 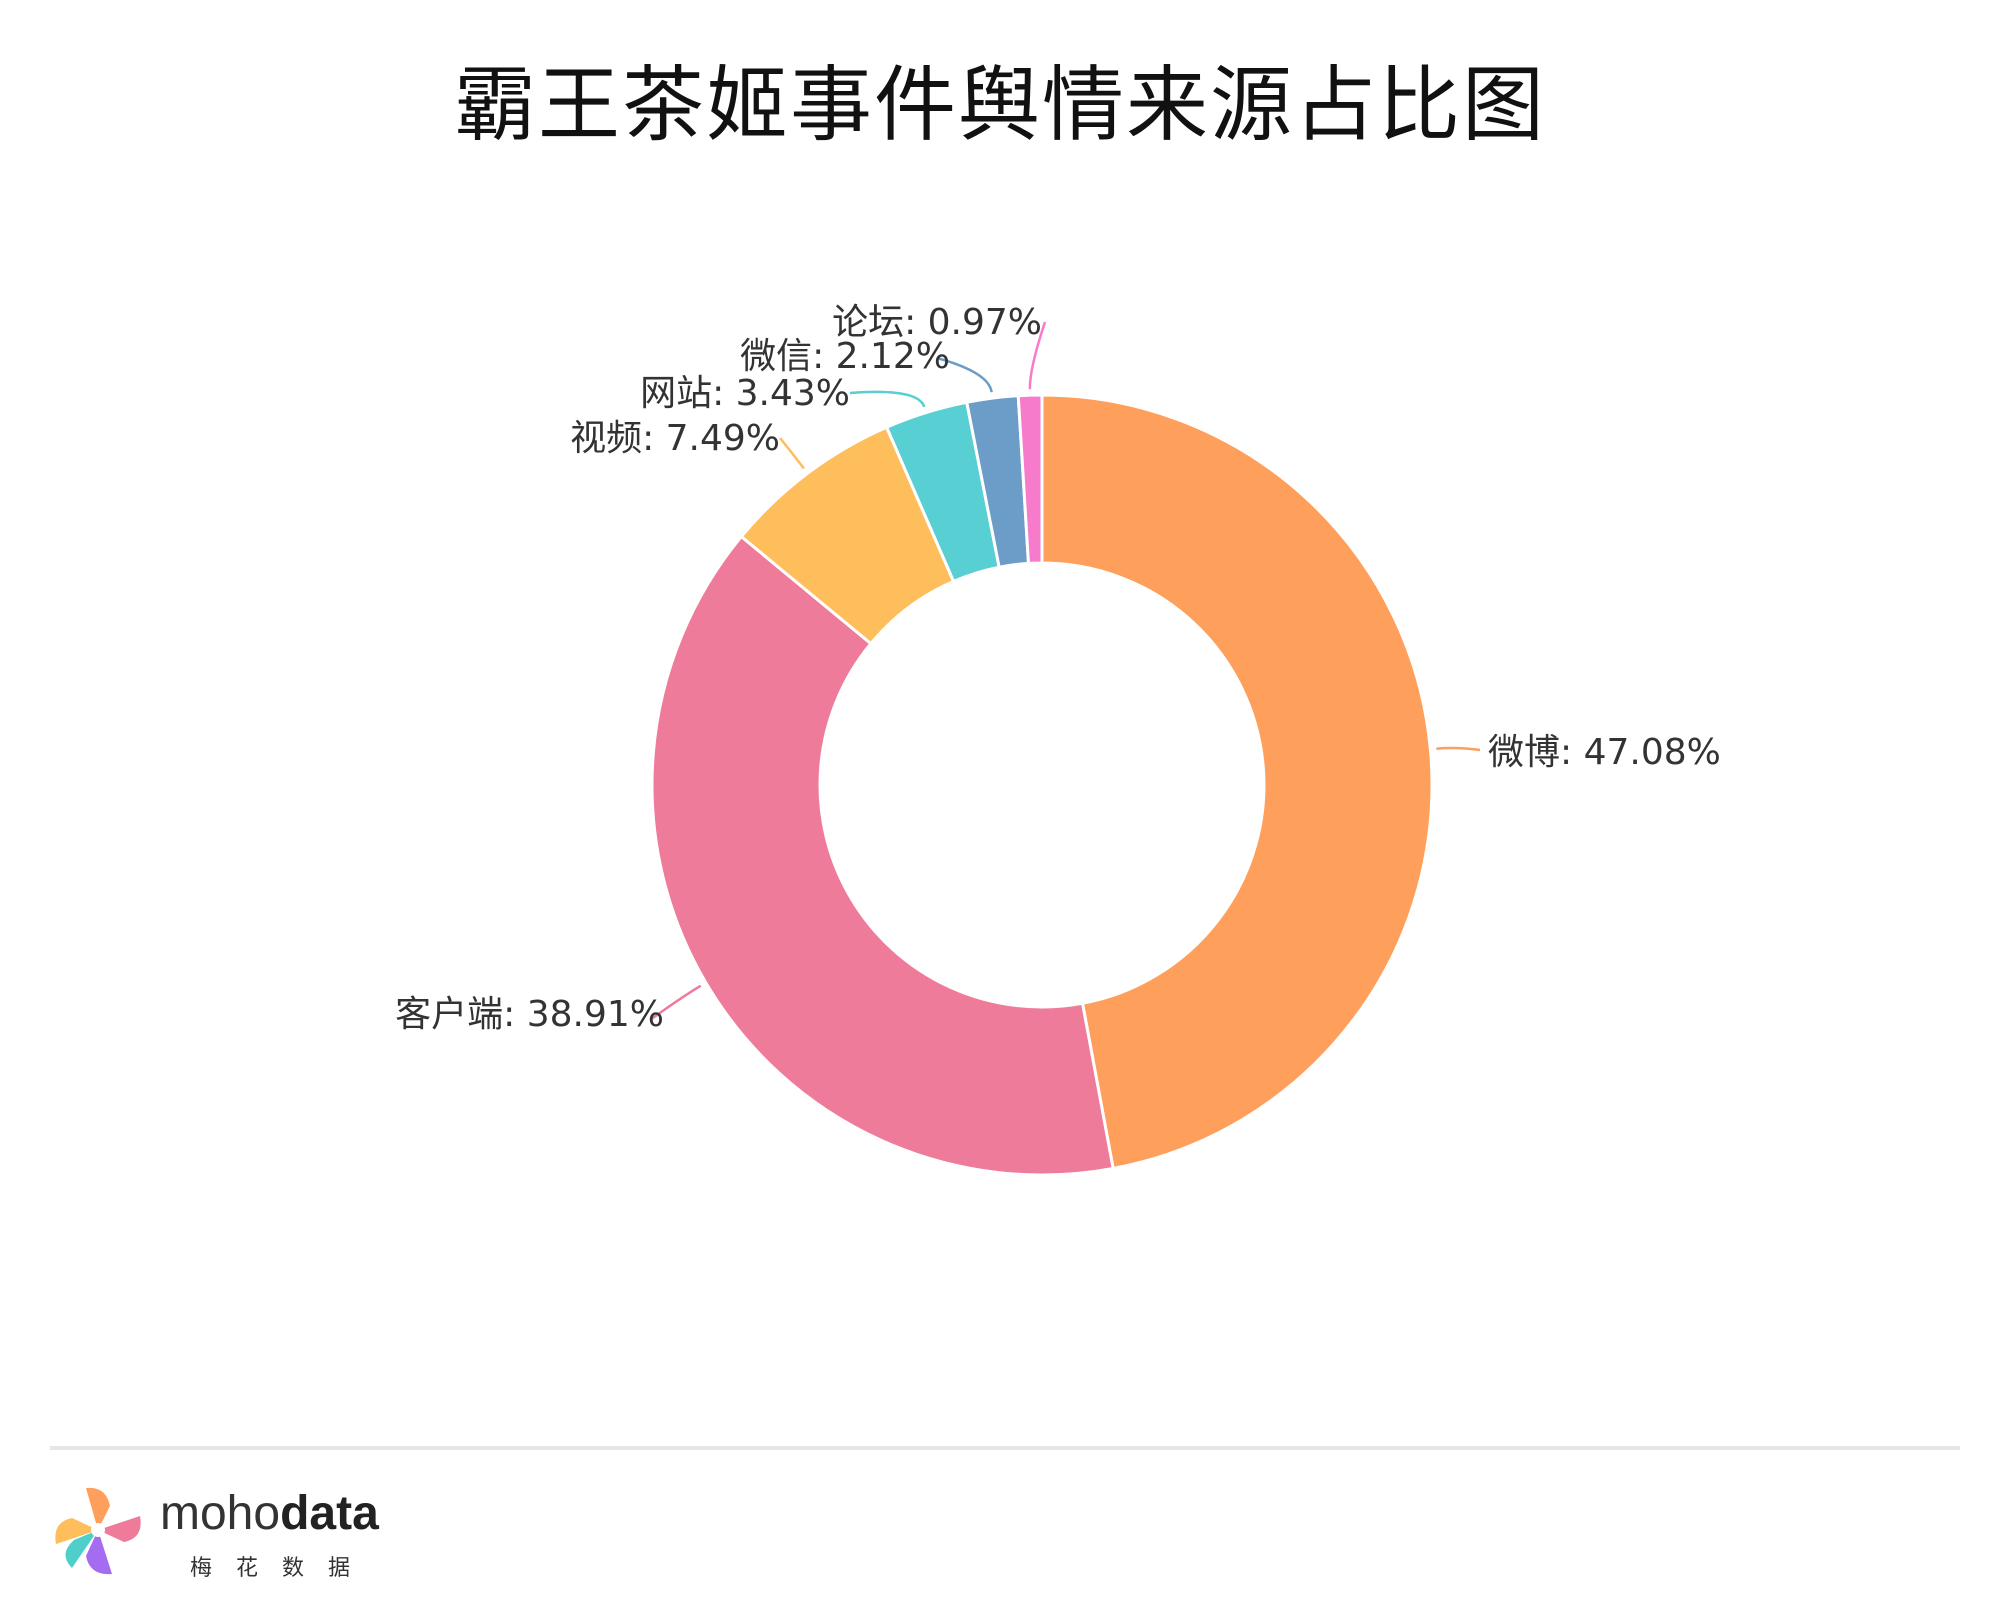 What do you see at coordinates (282, 1568) in the screenshot?
I see `brand-subtitle: 梅花数据` at bounding box center [282, 1568].